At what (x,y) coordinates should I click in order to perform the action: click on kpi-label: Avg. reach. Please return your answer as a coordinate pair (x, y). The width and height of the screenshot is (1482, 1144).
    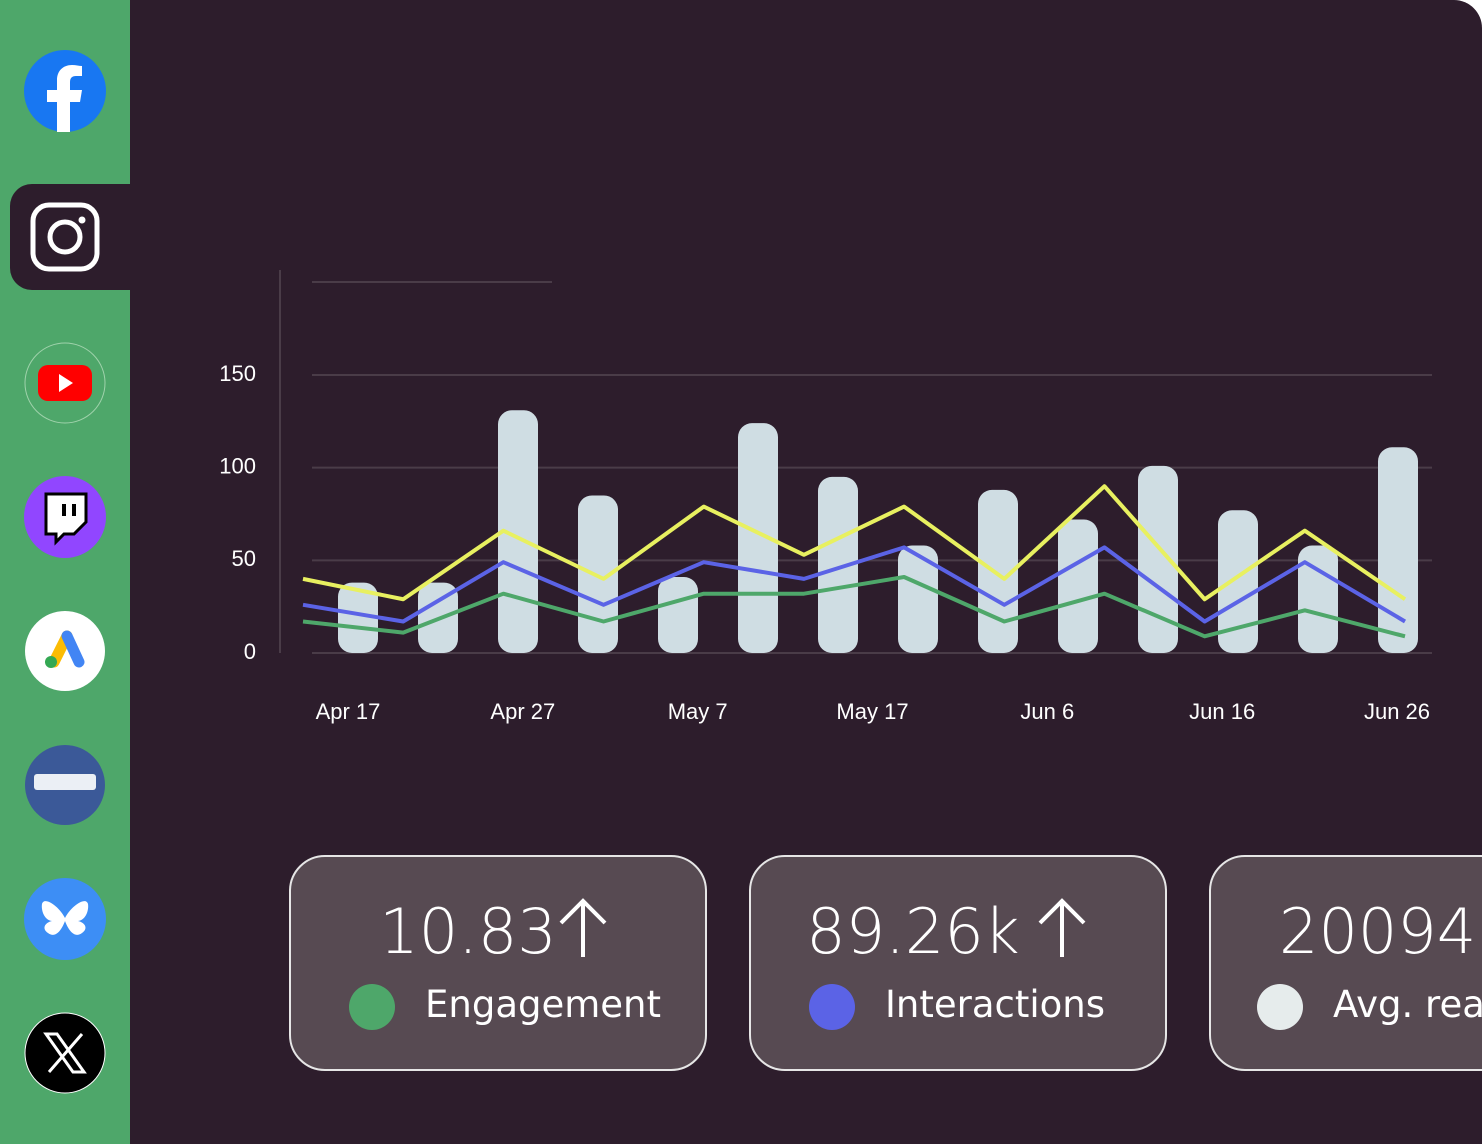
    Looking at the image, I should click on (1407, 1004).